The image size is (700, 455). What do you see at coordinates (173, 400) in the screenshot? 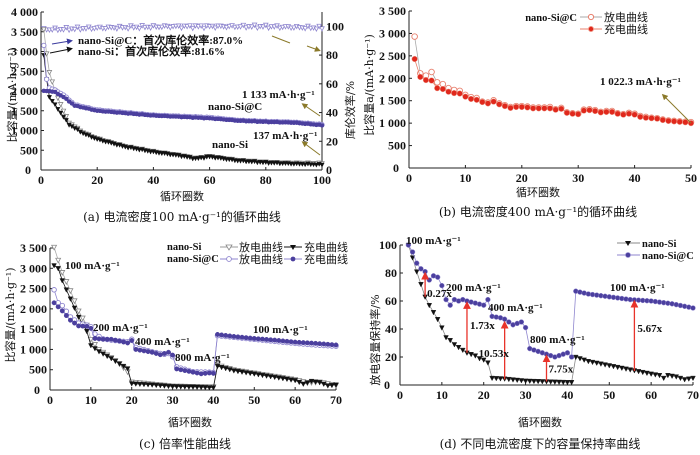
I see `x-tick-label: 30` at bounding box center [173, 400].